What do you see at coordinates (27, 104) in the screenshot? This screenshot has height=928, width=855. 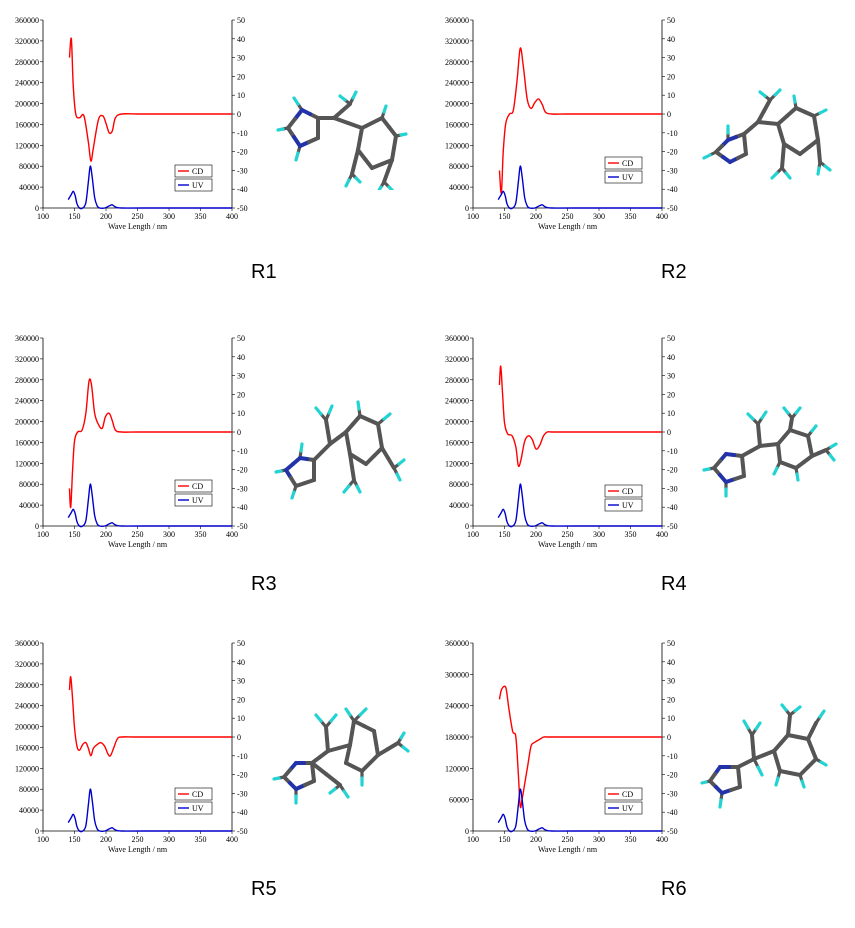 I see `left-tick-label: 200000` at bounding box center [27, 104].